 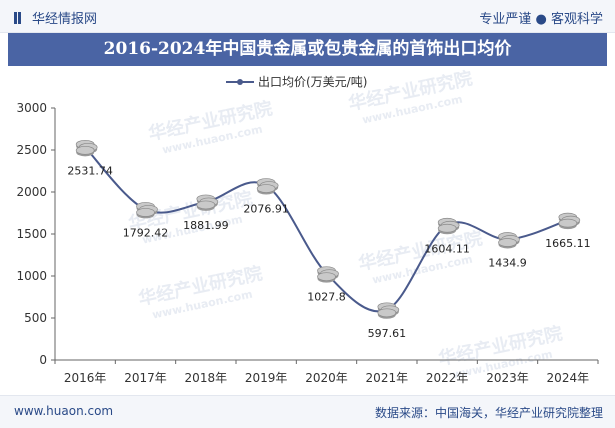 I want to click on data-label: 1881.99, so click(x=206, y=225).